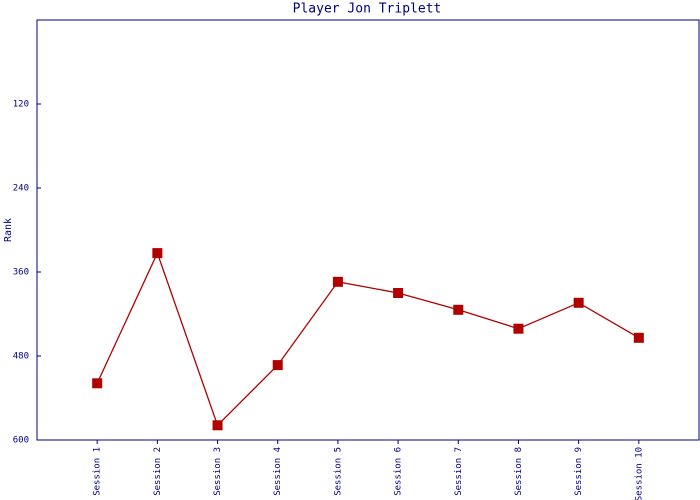 The image size is (700, 500). I want to click on y-axis-label: Rank, so click(8, 230).